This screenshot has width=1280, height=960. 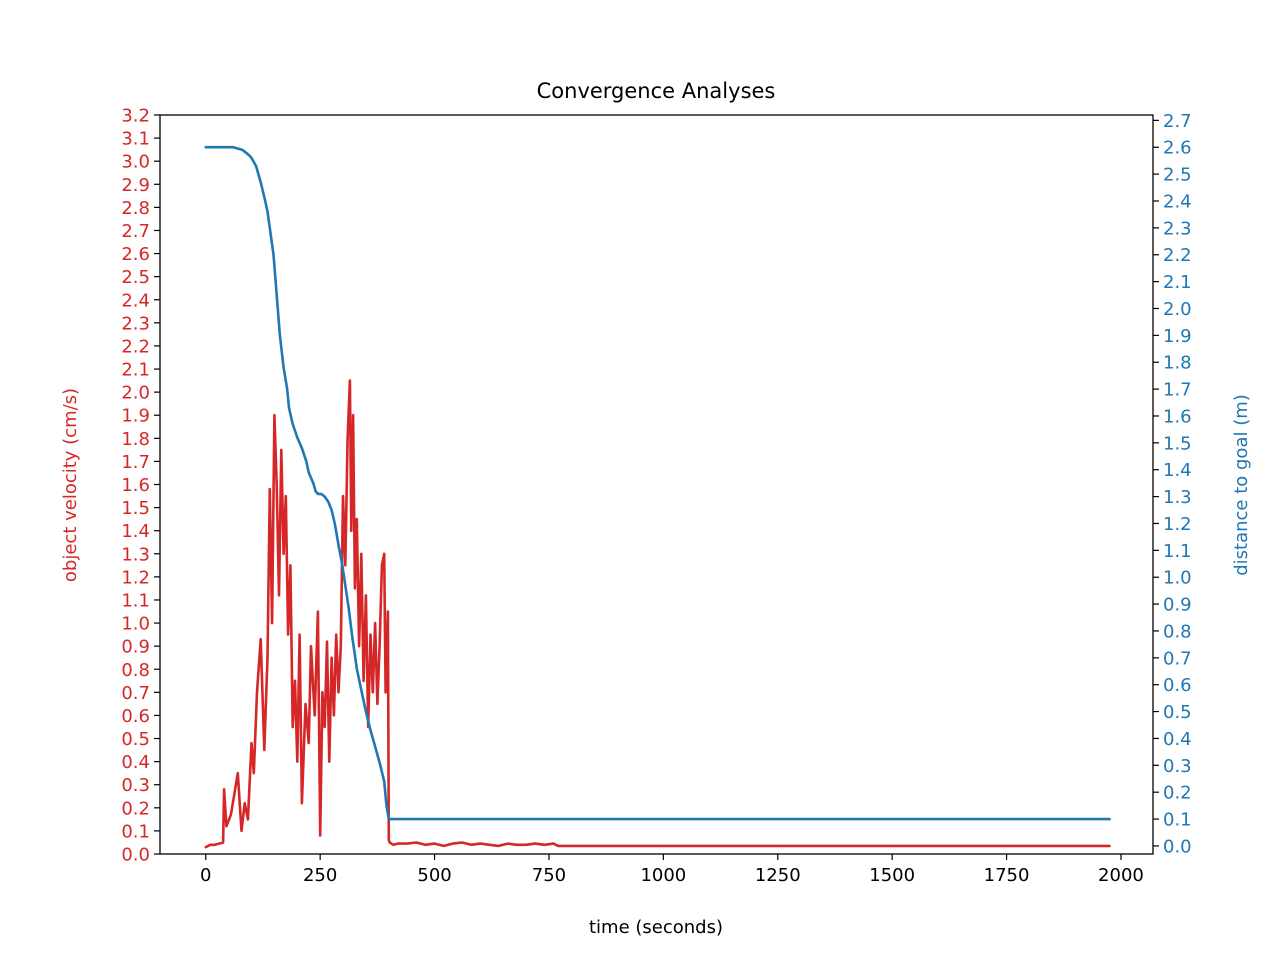 What do you see at coordinates (135, 462) in the screenshot?
I see `y-left-tick-label: 1.7` at bounding box center [135, 462].